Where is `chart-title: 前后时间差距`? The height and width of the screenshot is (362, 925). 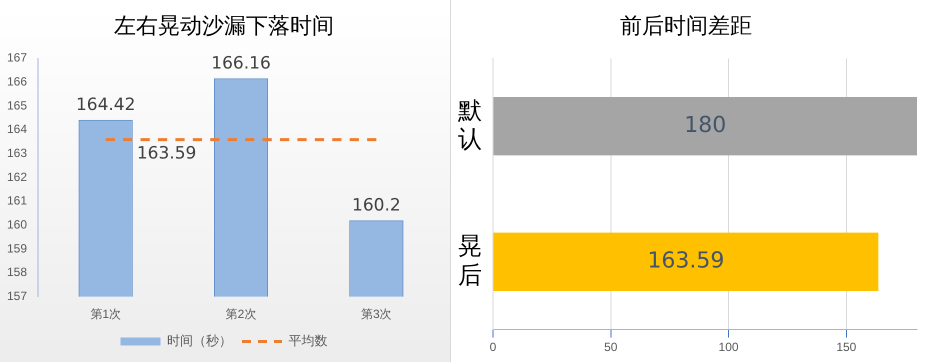
chart-title: 前后时间差距 is located at coordinates (686, 26).